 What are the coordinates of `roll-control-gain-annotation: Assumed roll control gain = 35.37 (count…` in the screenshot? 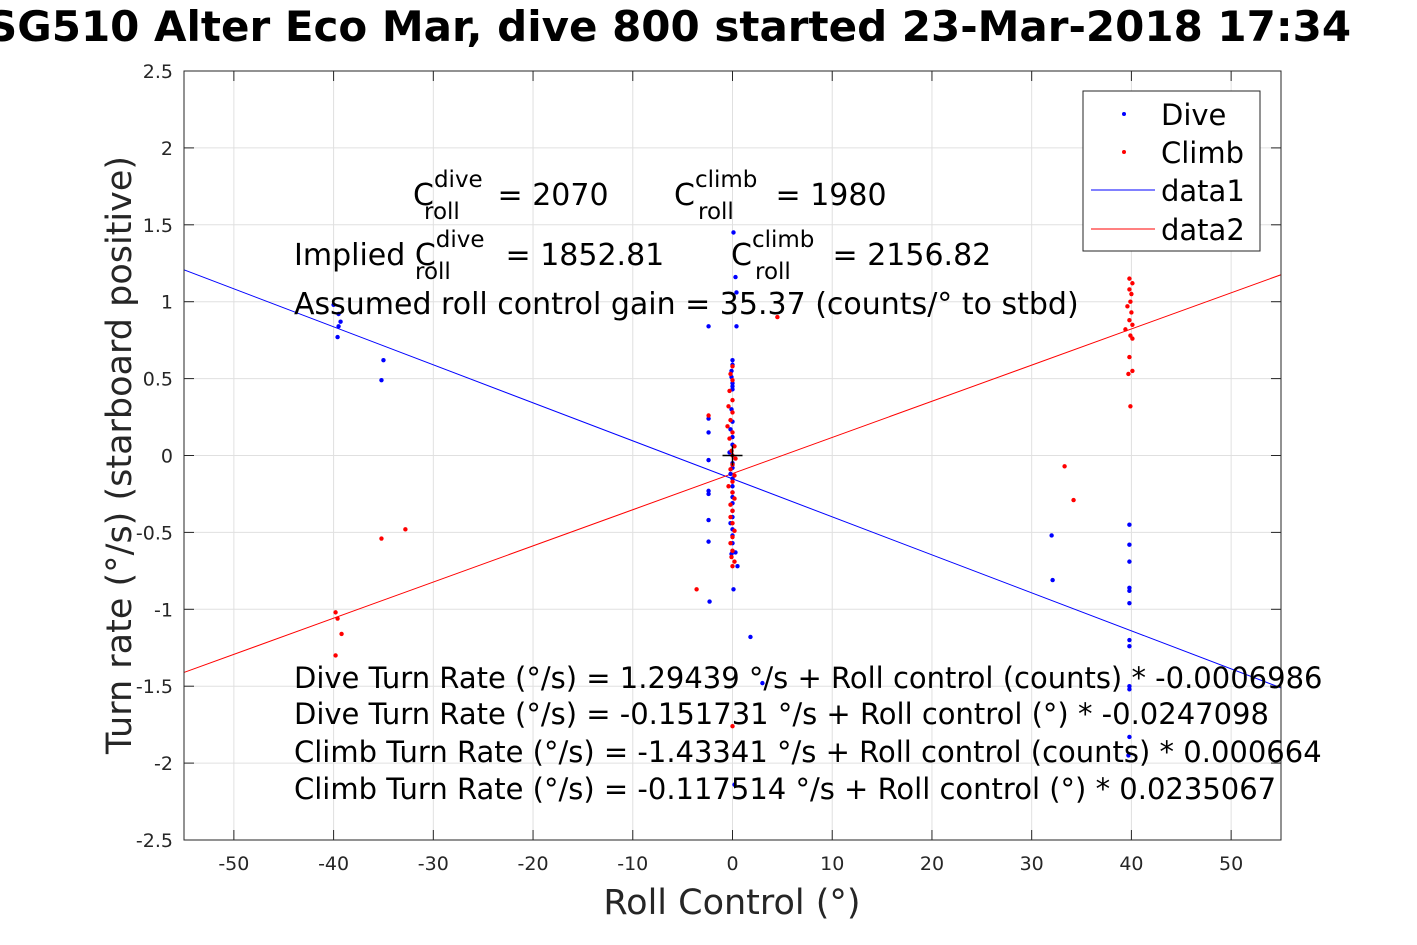 It's located at (686, 304).